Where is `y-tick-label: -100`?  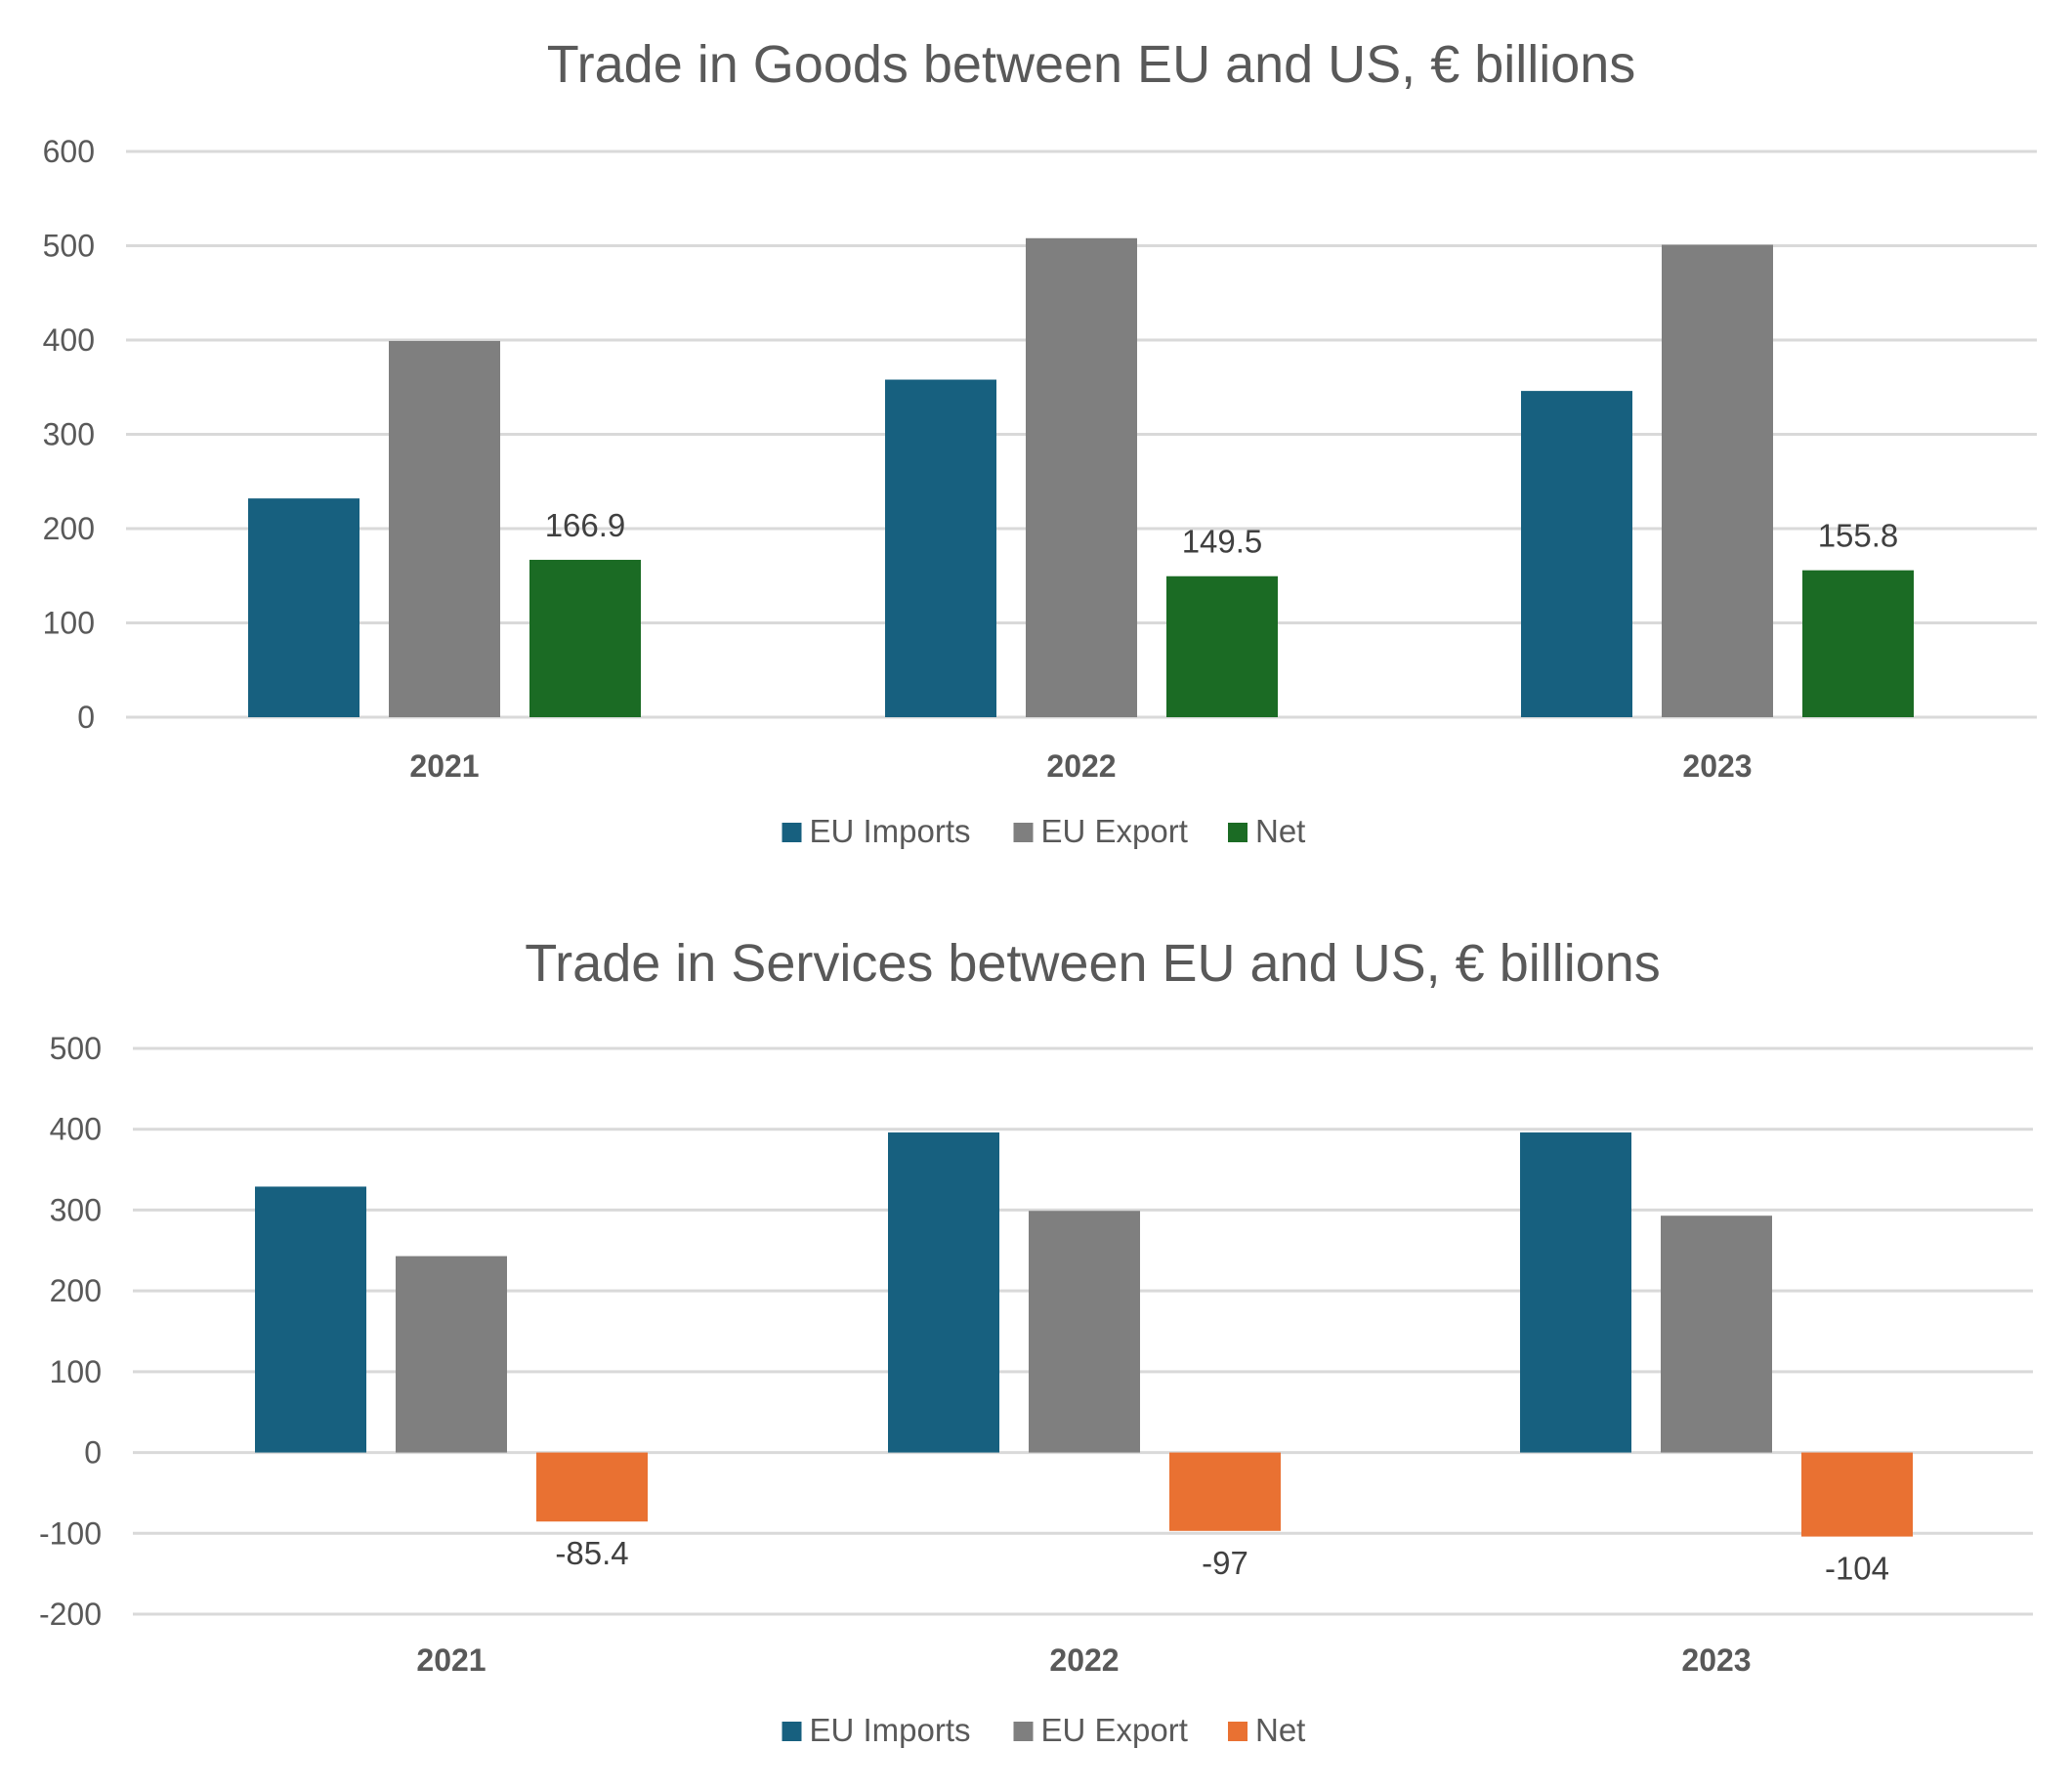 y-tick-label: -100 is located at coordinates (70, 1533).